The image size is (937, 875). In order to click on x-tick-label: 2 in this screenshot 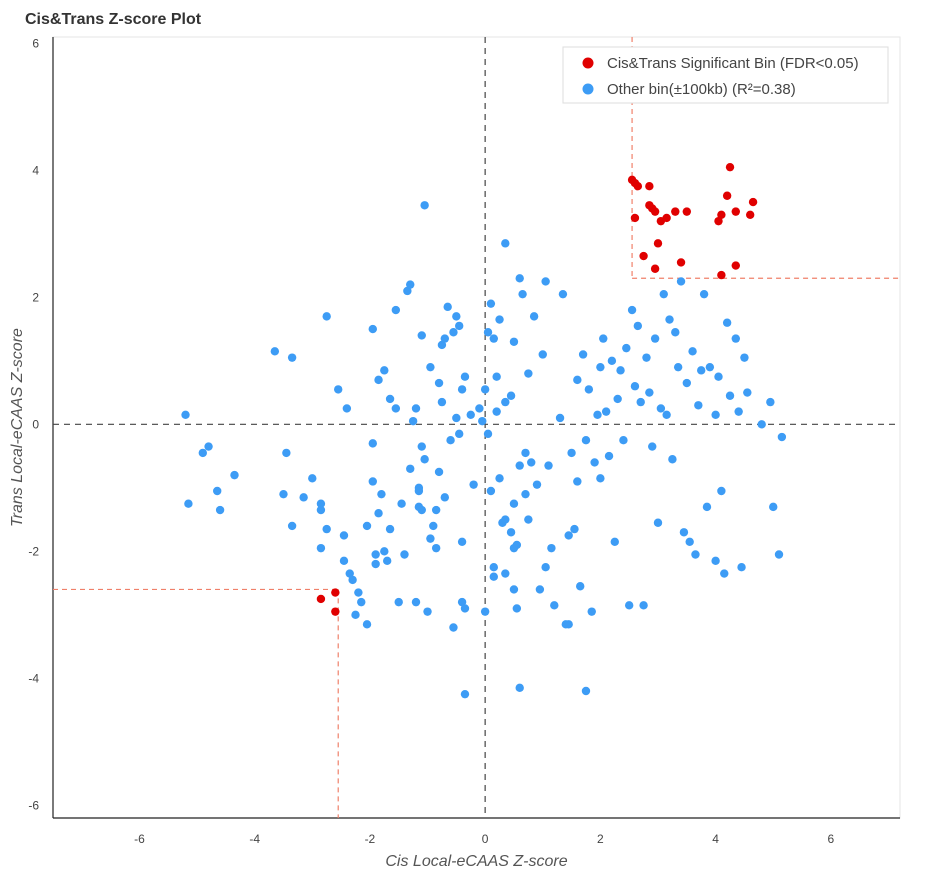, I will do `click(600, 839)`.